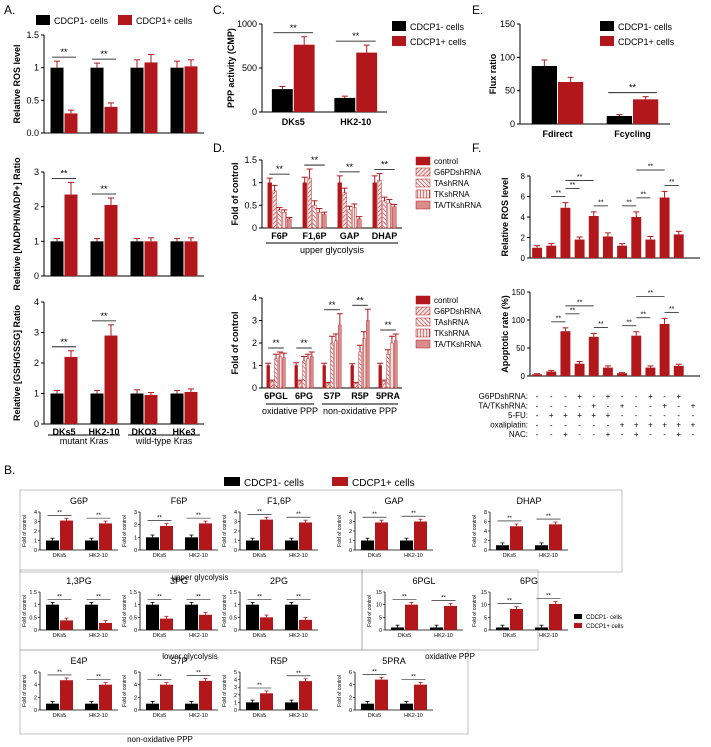  Describe the element at coordinates (528, 501) in the screenshot. I see `panel-title: DHAP` at that location.